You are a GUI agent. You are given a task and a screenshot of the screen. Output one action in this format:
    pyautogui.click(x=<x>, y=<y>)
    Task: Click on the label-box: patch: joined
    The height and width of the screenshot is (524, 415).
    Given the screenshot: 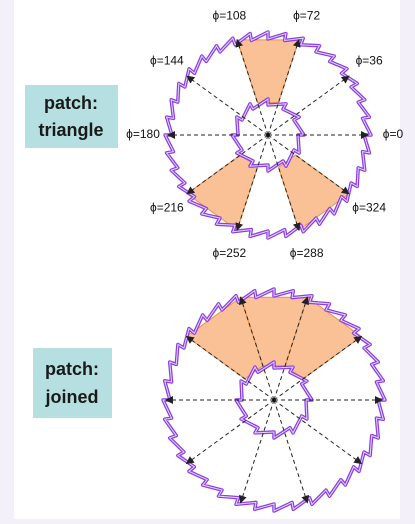 What is the action you would take?
    pyautogui.click(x=72, y=383)
    